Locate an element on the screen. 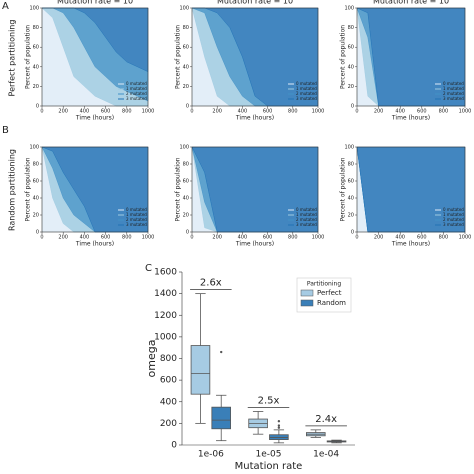 The width and height of the screenshot is (474, 474). legend-label: Random is located at coordinates (331, 303).